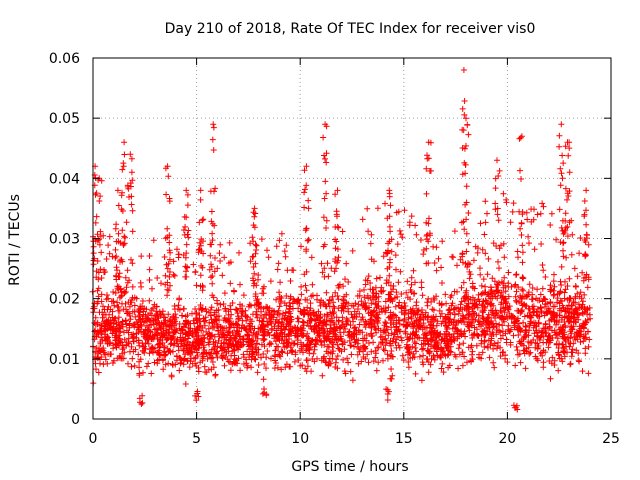 This screenshot has height=480, width=640. What do you see at coordinates (507, 439) in the screenshot?
I see `x-tick-label: 20` at bounding box center [507, 439].